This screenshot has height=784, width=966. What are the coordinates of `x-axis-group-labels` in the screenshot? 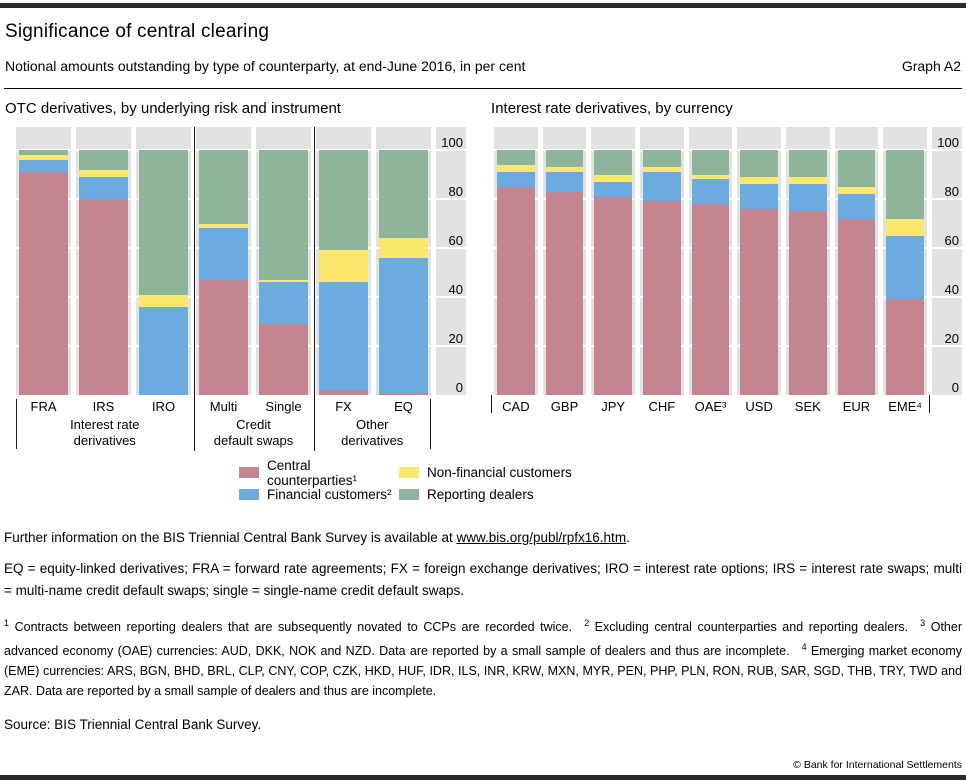 It's located at (726, 434).